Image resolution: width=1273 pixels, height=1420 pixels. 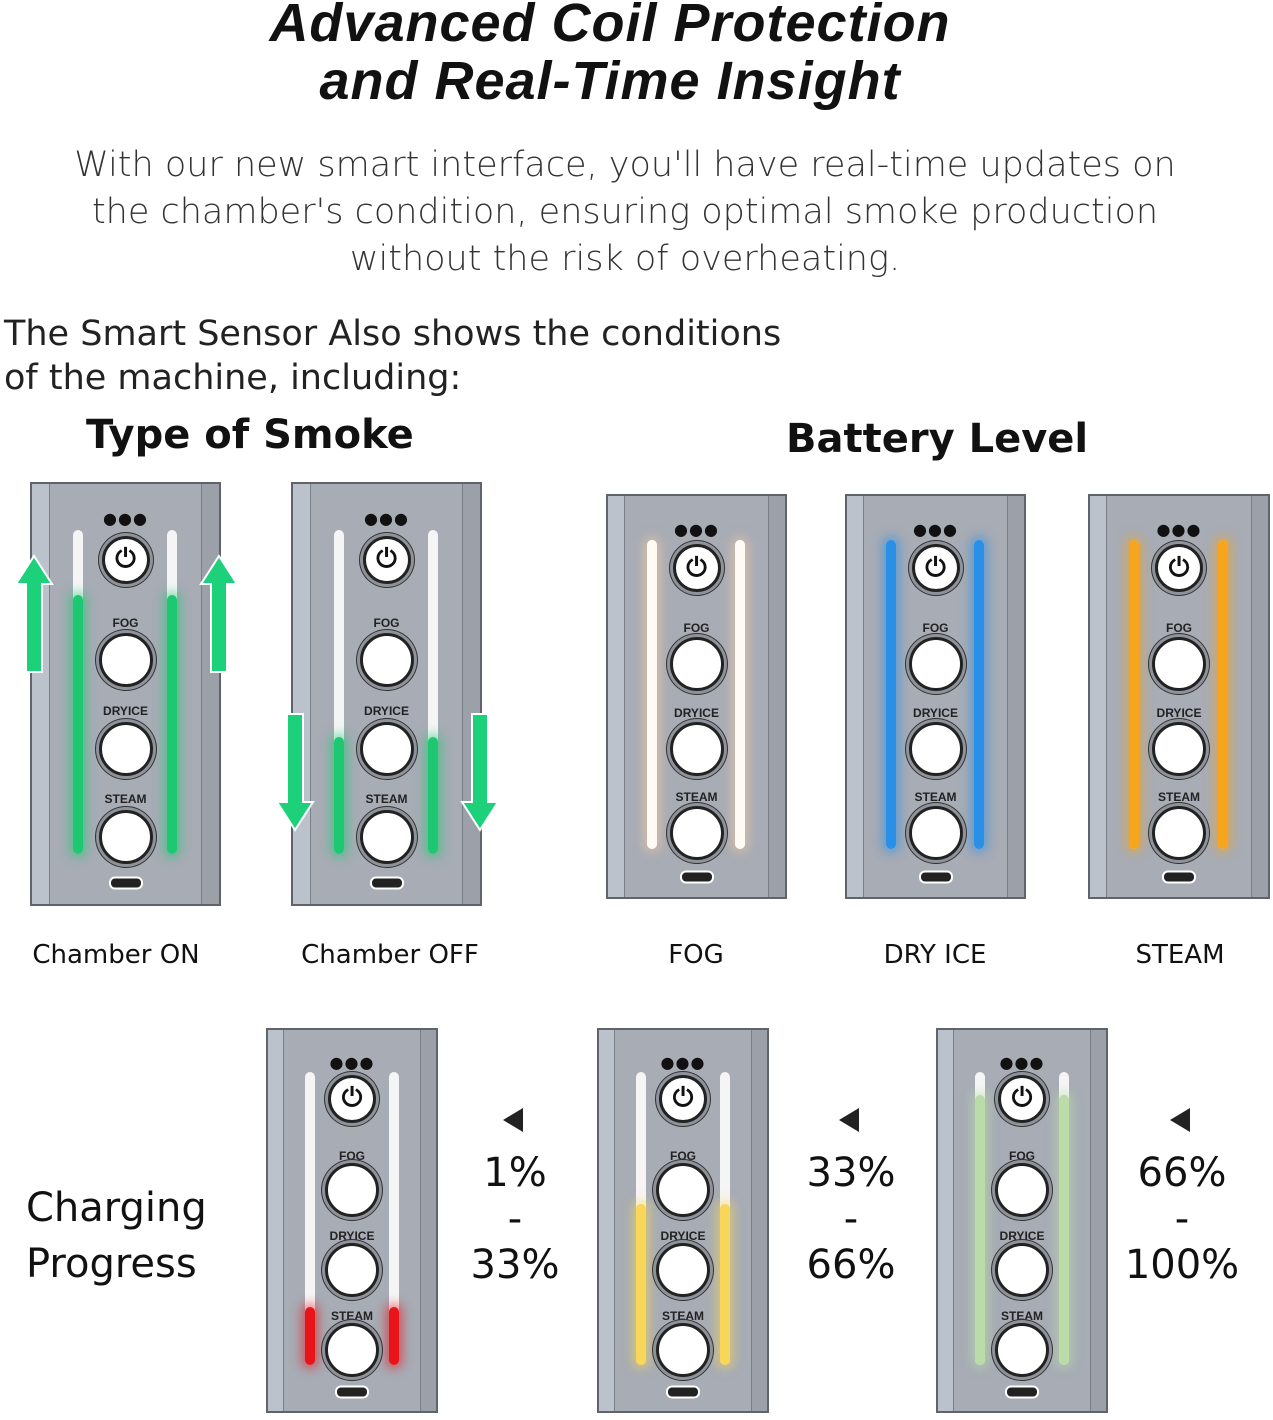 What do you see at coordinates (219, 613) in the screenshot?
I see `arrow-up-icon` at bounding box center [219, 613].